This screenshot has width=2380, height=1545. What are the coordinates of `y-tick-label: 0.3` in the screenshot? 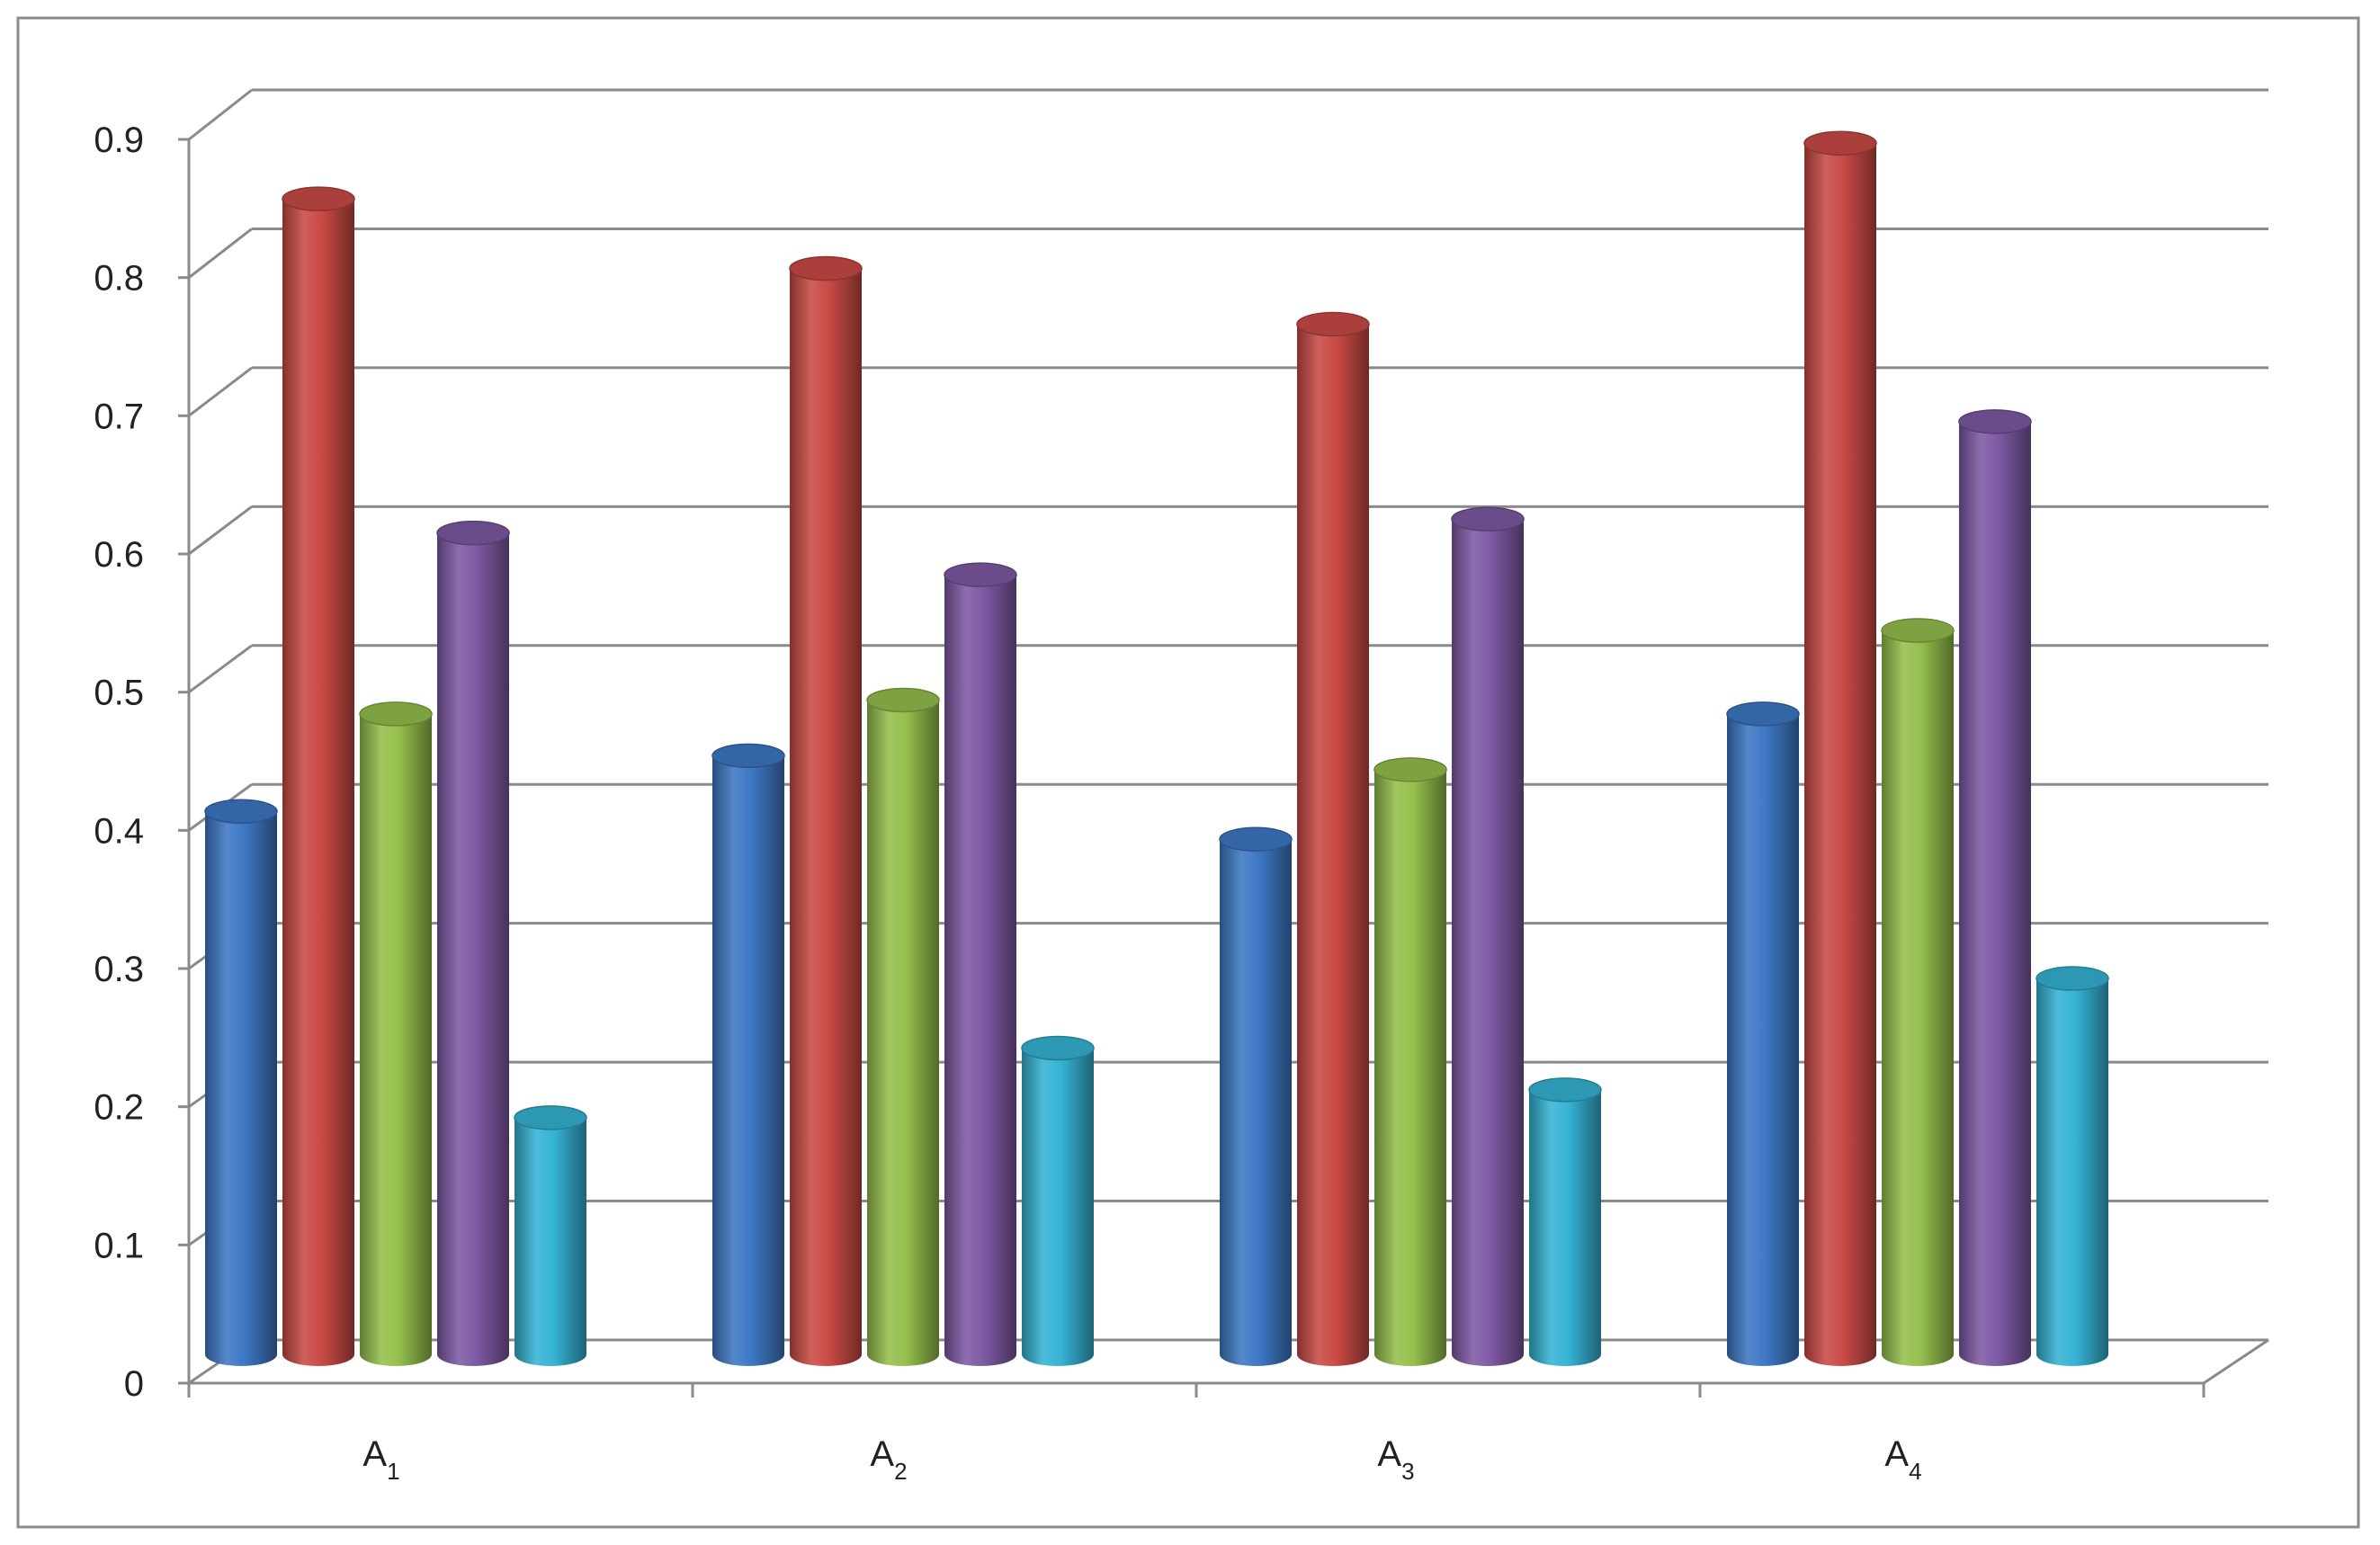 It's located at (119, 969).